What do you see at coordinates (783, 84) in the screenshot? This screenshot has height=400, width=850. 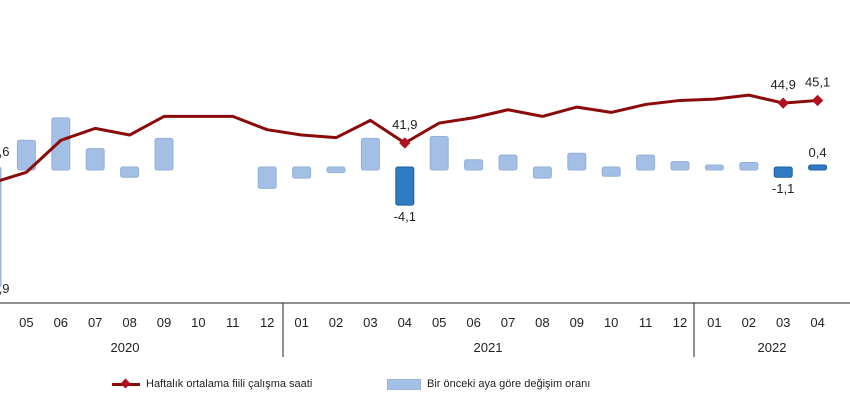 I see `data-label: 44,9` at bounding box center [783, 84].